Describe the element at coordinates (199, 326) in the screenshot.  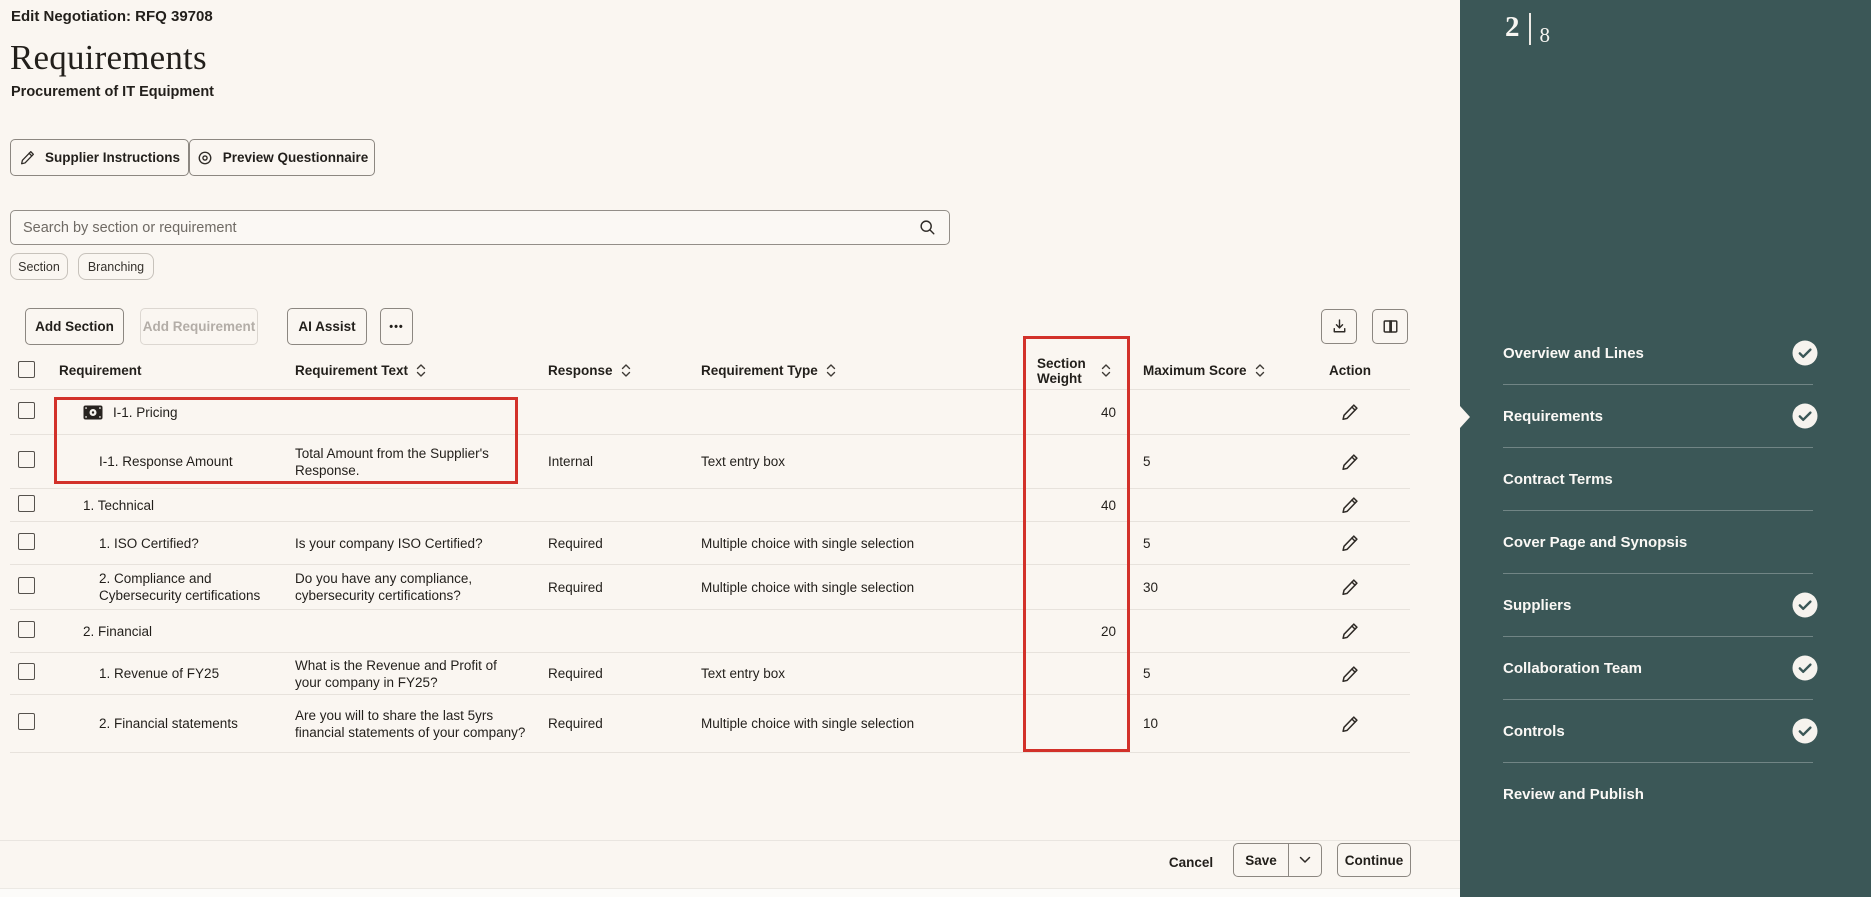
I see `add-requirement-button: Add Requirement` at that location.